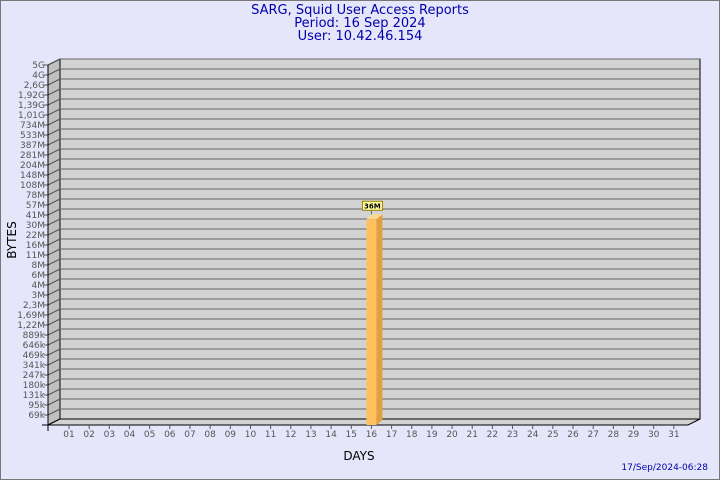 This screenshot has width=720, height=480. Describe the element at coordinates (34, 356) in the screenshot. I see `y-tick-label: 469k` at that location.